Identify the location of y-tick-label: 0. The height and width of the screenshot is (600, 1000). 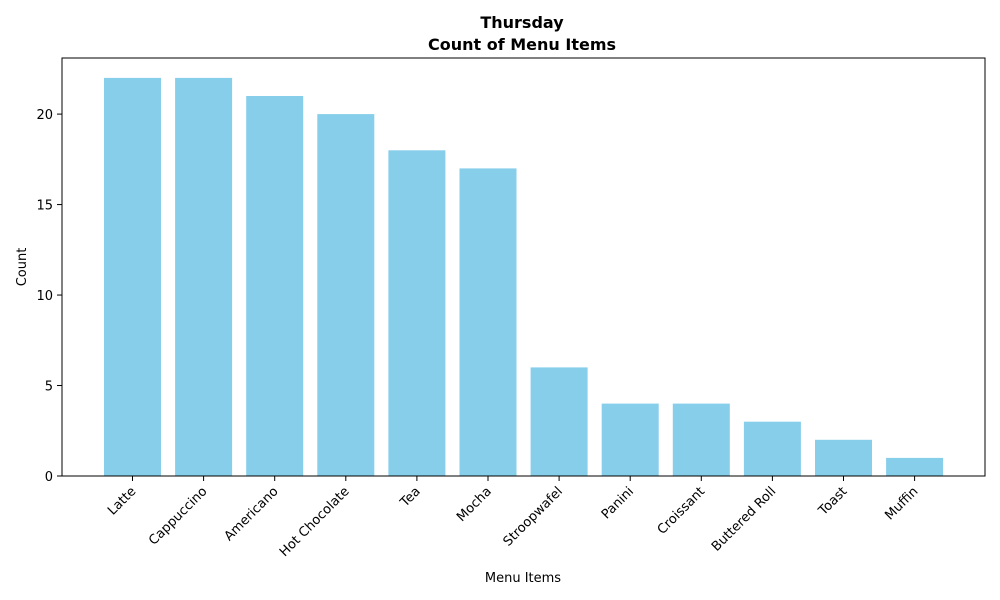
(49, 477).